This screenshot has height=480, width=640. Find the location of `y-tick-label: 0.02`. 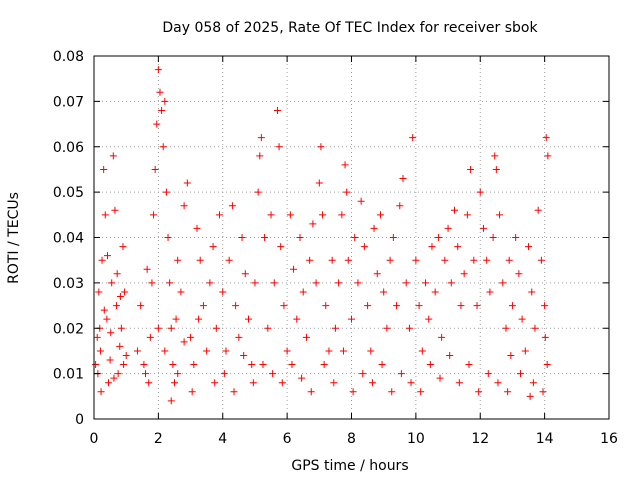

y-tick-label: 0.02 is located at coordinates (68, 329).